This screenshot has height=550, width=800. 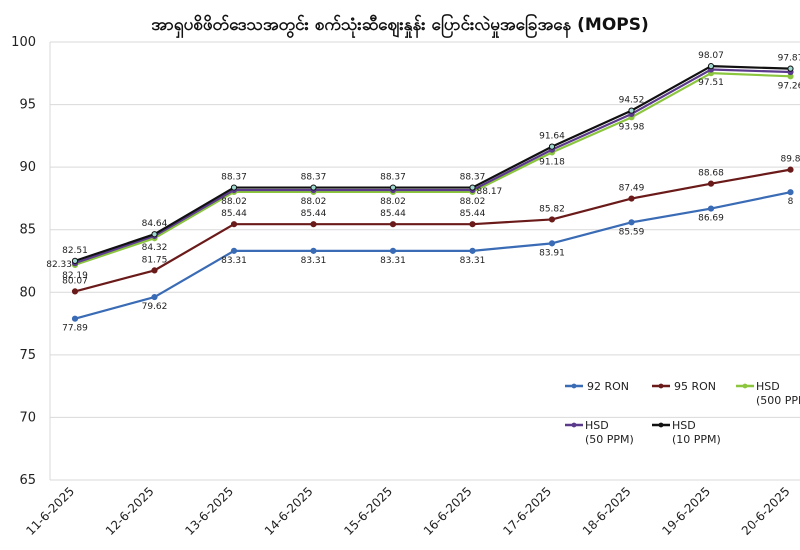 I want to click on legend-item: 92 RON, so click(x=597, y=386).